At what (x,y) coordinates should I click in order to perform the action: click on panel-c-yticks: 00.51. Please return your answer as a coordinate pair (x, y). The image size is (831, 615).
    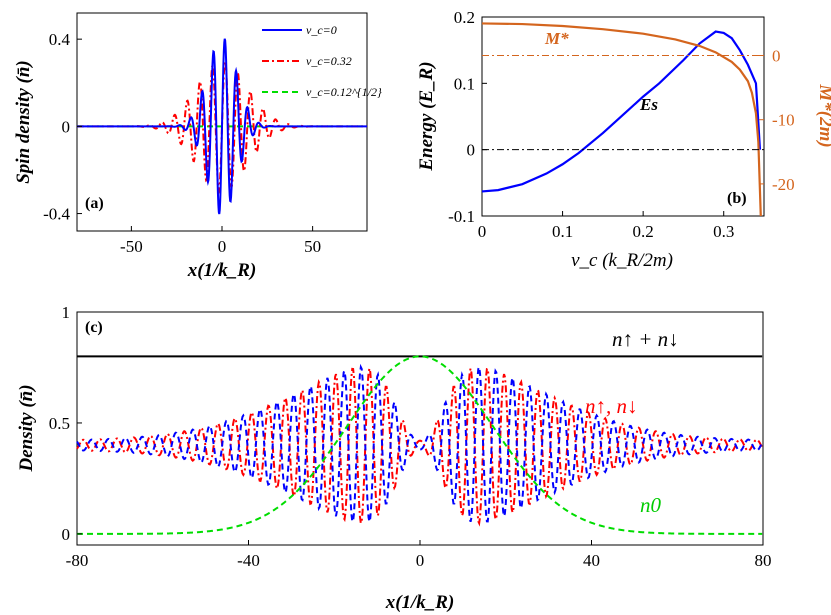
    Looking at the image, I should click on (65, 423).